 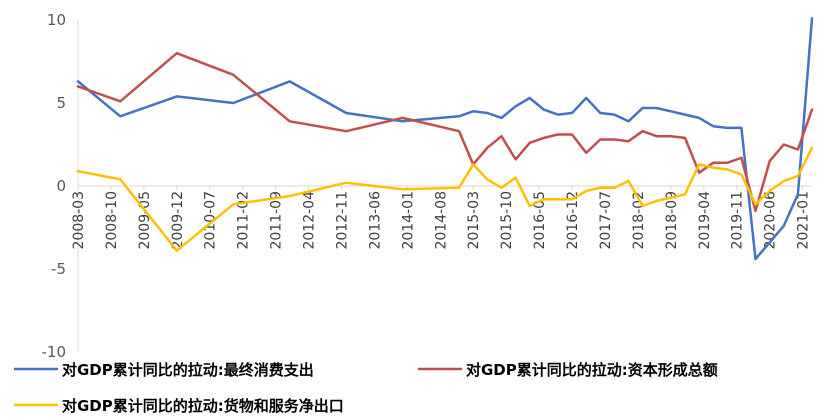 What do you see at coordinates (58, 269) in the screenshot?
I see `y-tick-label: -5` at bounding box center [58, 269].